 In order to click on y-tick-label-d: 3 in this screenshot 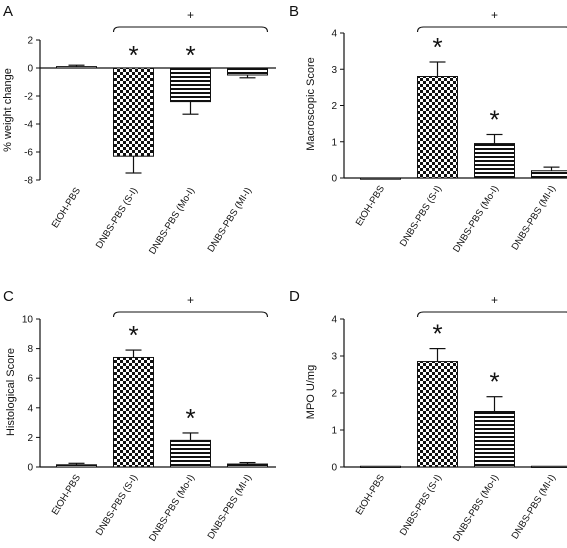, I will do `click(334, 357)`.